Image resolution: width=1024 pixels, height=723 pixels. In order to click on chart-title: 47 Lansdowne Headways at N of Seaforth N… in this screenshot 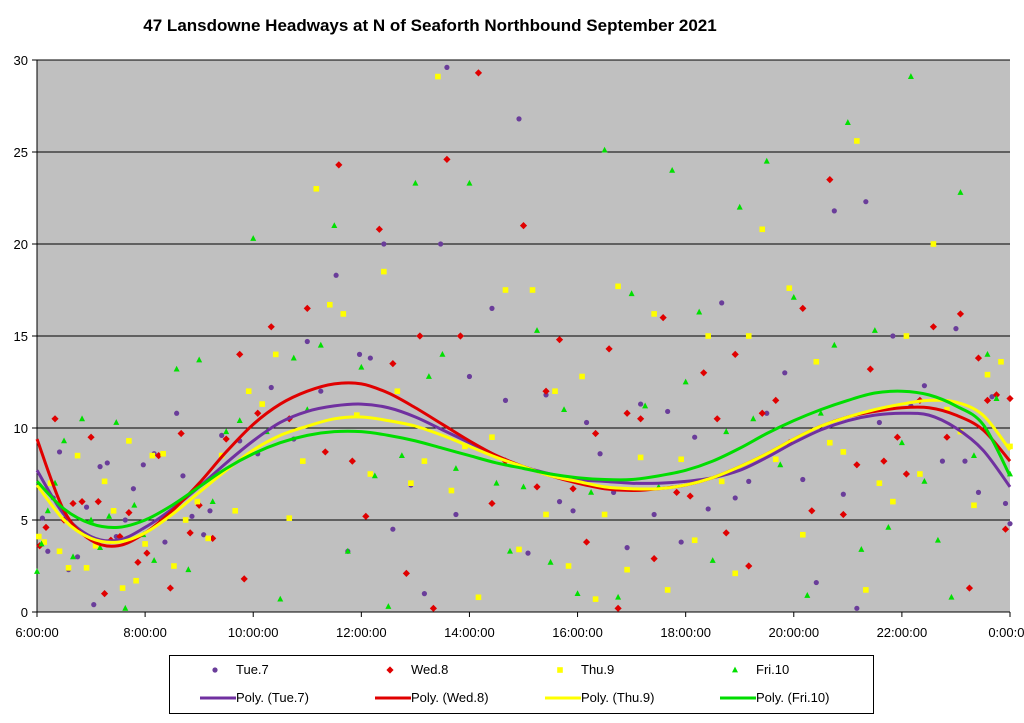, I will do `click(430, 25)`.